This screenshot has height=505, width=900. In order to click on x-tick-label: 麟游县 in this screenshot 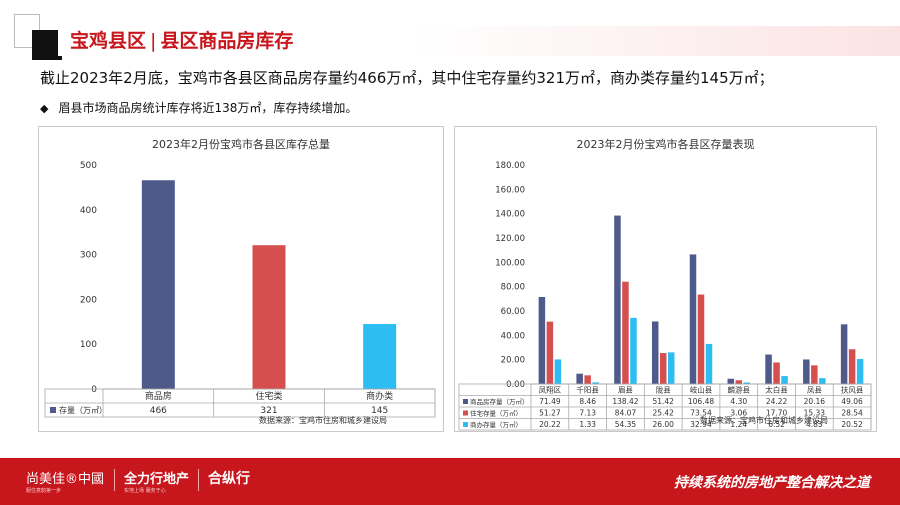, I will do `click(739, 390)`.